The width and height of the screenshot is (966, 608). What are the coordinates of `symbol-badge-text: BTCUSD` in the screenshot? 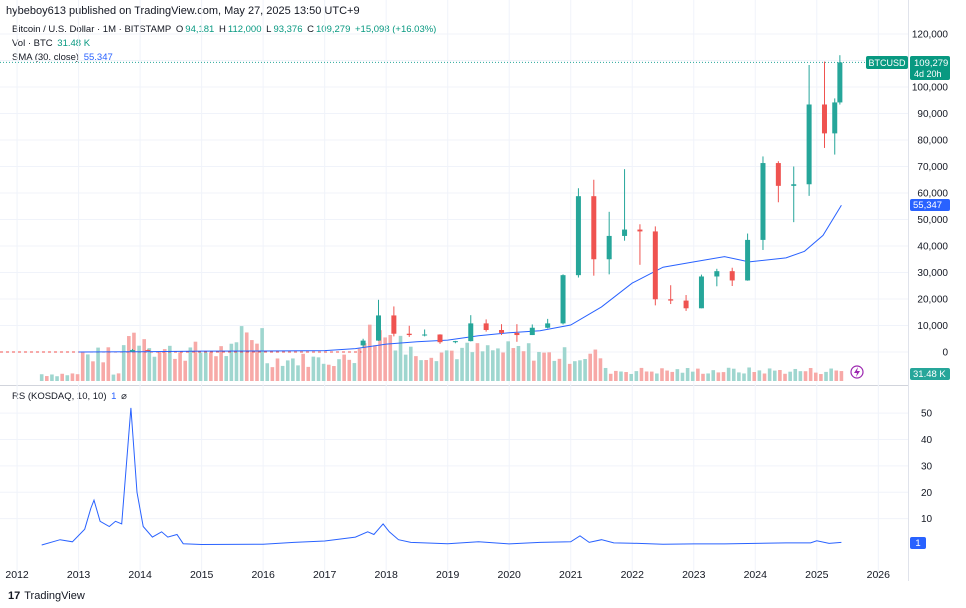 It's located at (887, 63).